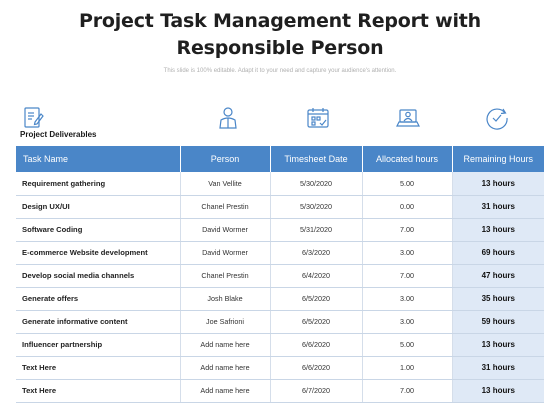 The image size is (560, 420). What do you see at coordinates (98, 207) in the screenshot?
I see `cell-task: Design UX/UI` at bounding box center [98, 207].